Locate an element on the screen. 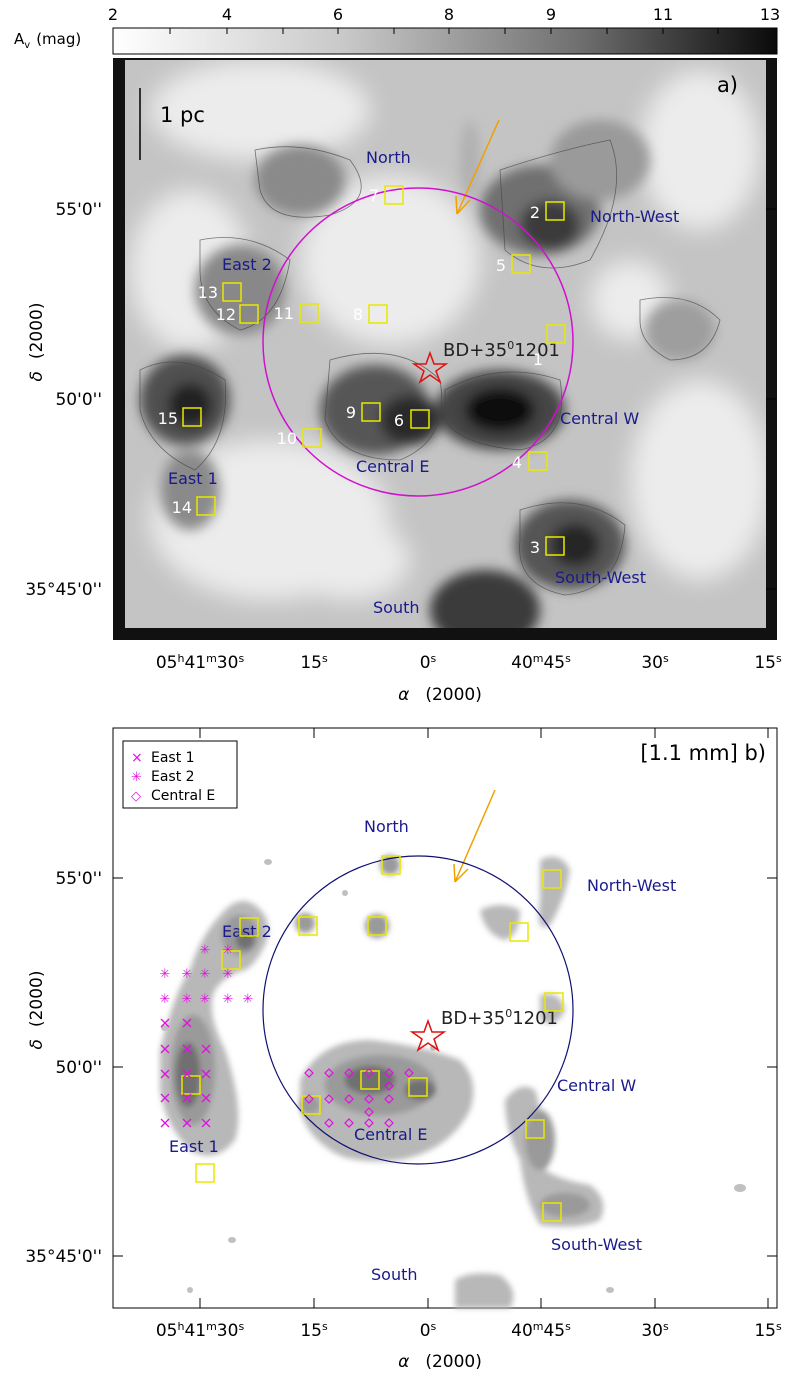  y-tick-label: 35°45'0'' is located at coordinates (63, 1257).